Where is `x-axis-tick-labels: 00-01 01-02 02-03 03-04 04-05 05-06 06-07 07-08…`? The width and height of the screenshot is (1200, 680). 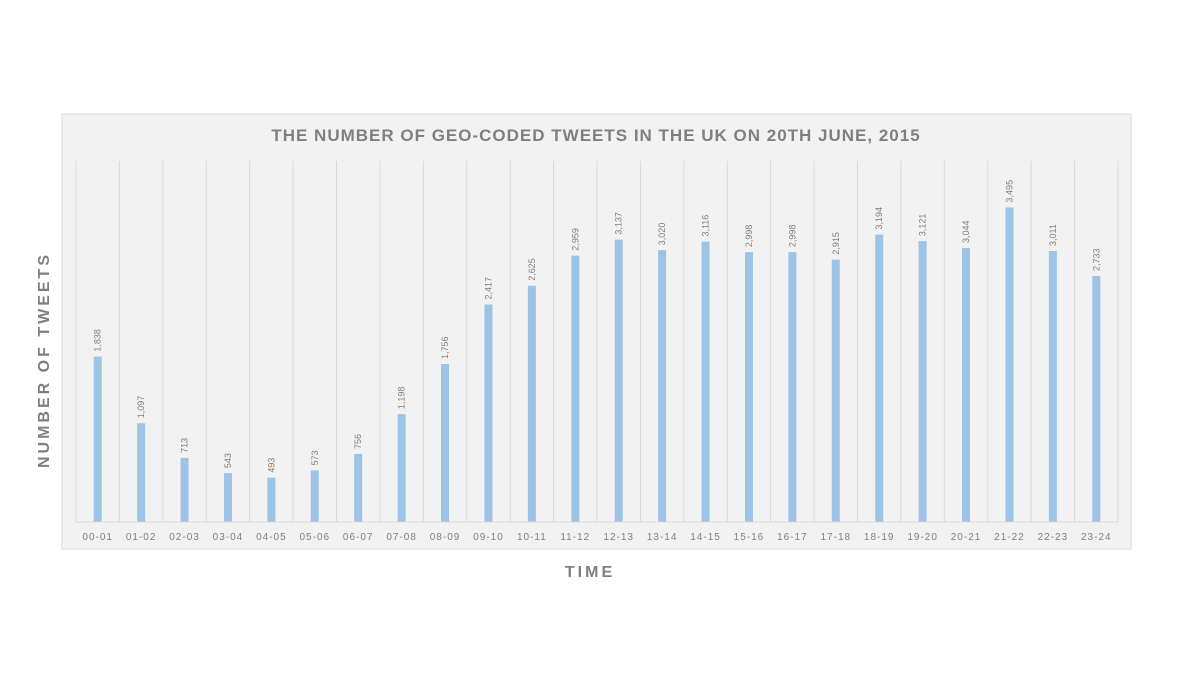 x-axis-tick-labels: 00-01 01-02 02-03 03-04 04-05 05-06 06-07 07-08… is located at coordinates (597, 537).